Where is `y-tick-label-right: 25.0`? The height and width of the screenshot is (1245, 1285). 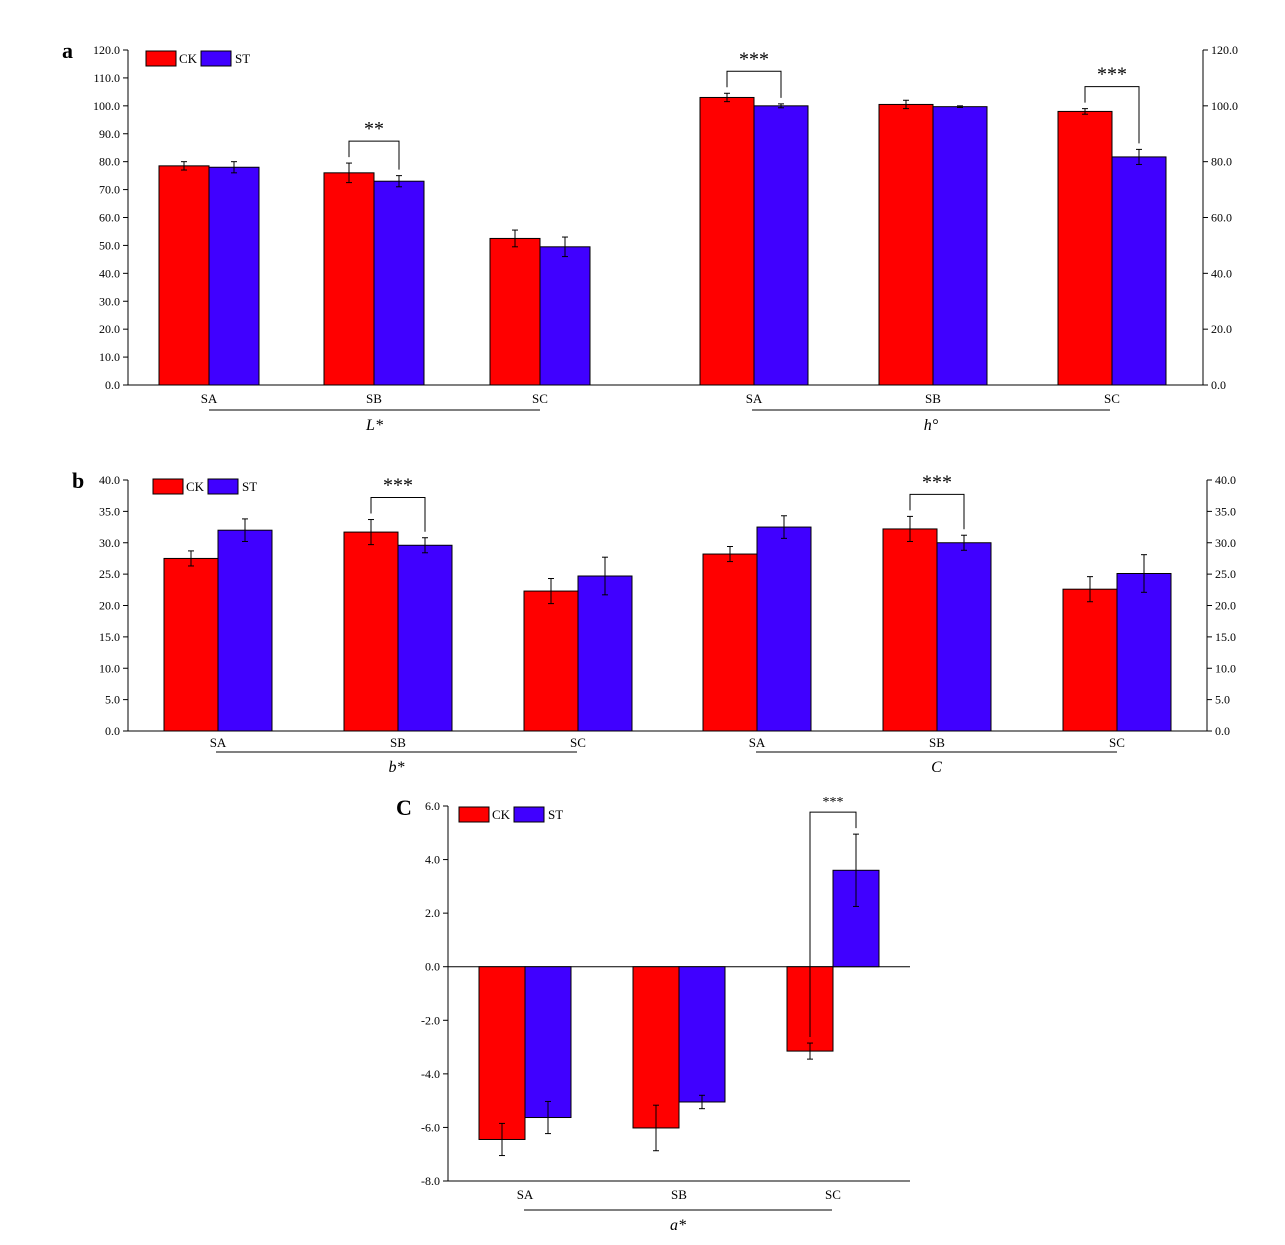
y-tick-label-right: 25.0 is located at coordinates (1225, 574).